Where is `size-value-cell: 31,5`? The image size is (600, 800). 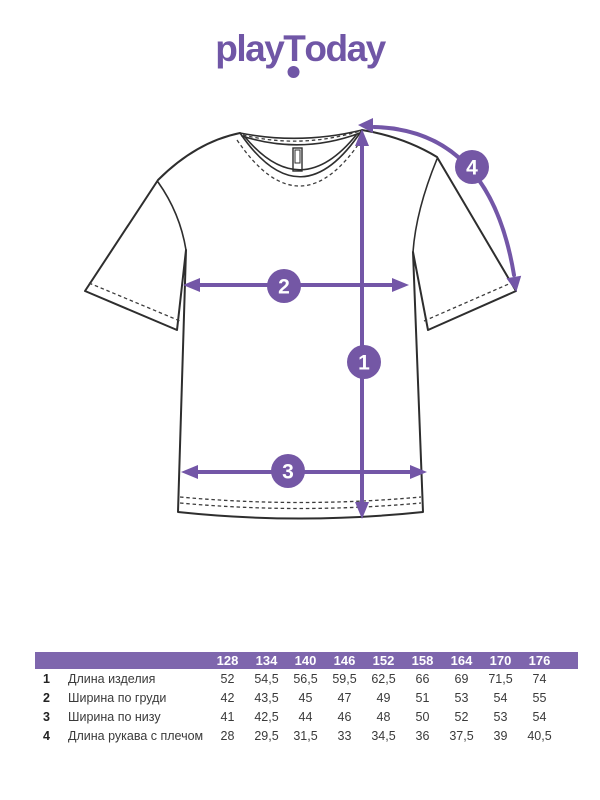
size-value-cell: 31,5 is located at coordinates (305, 735).